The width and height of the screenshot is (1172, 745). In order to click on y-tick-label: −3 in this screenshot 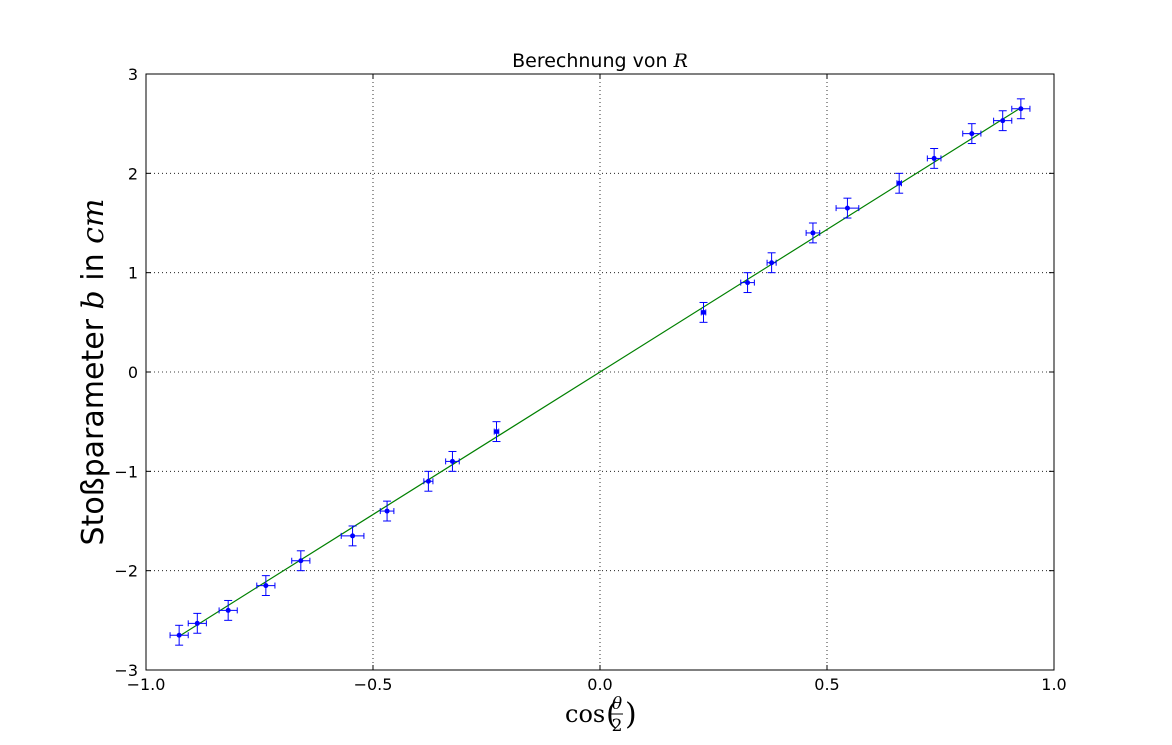, I will do `click(126, 670)`.